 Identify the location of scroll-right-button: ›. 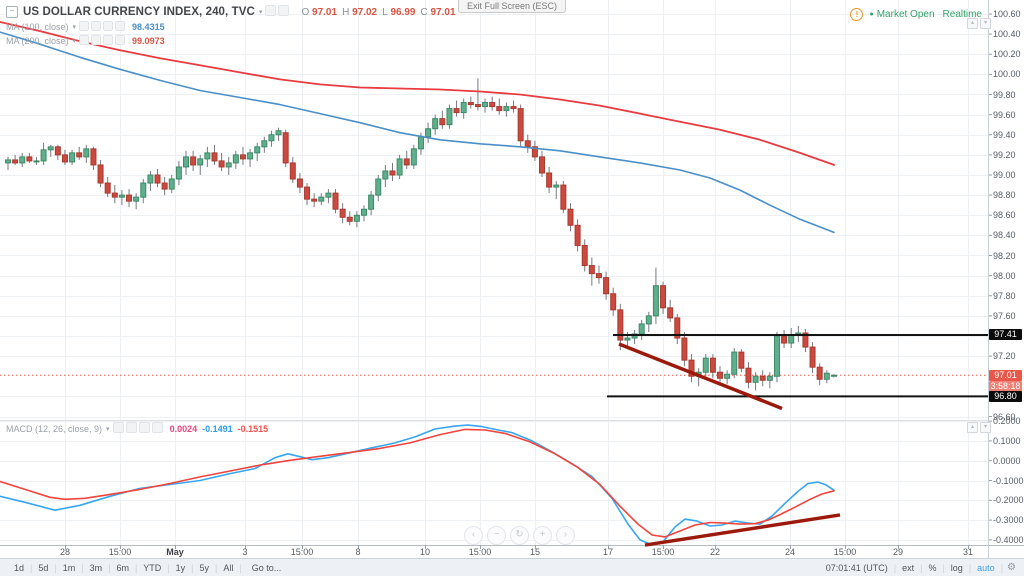
(565, 535).